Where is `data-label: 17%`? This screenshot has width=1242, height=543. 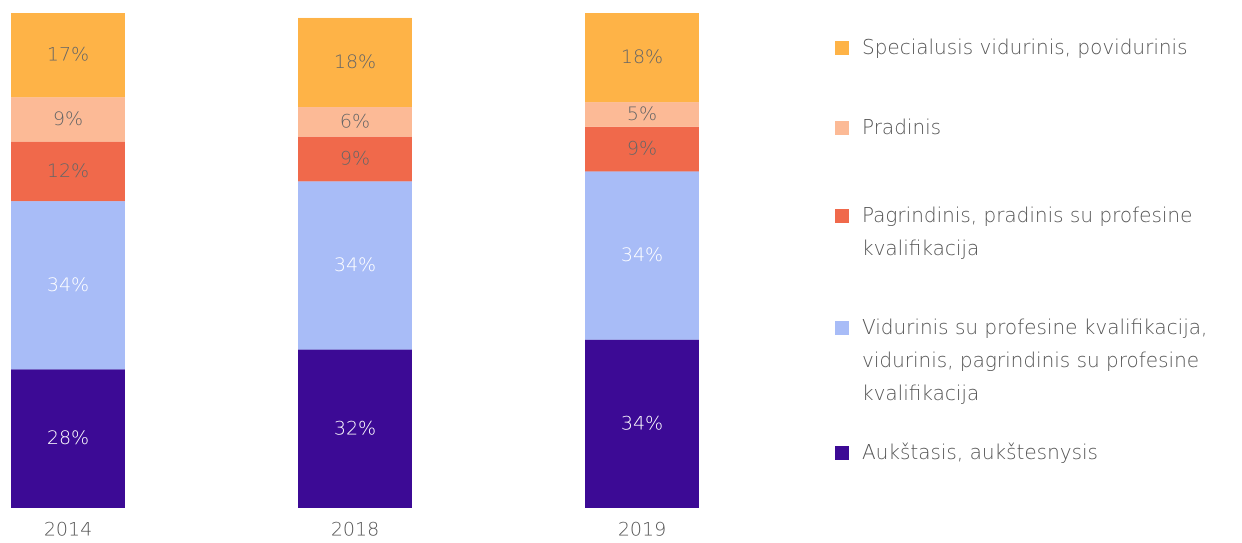
data-label: 17% is located at coordinates (68, 55).